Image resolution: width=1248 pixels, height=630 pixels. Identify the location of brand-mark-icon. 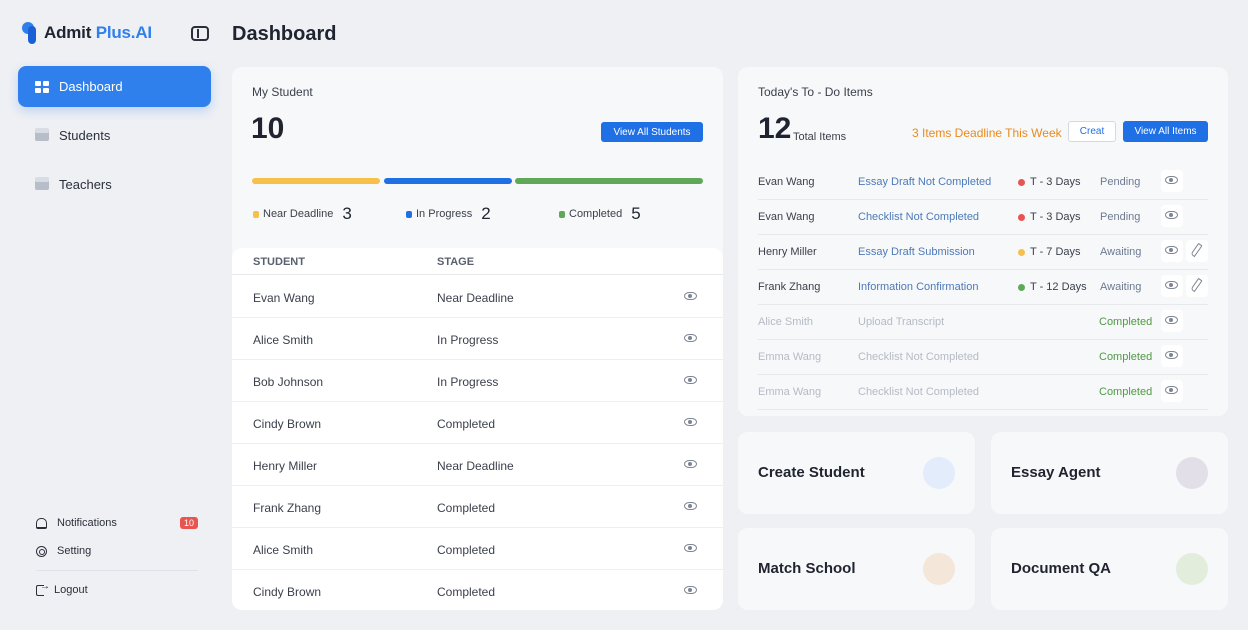
(30, 33).